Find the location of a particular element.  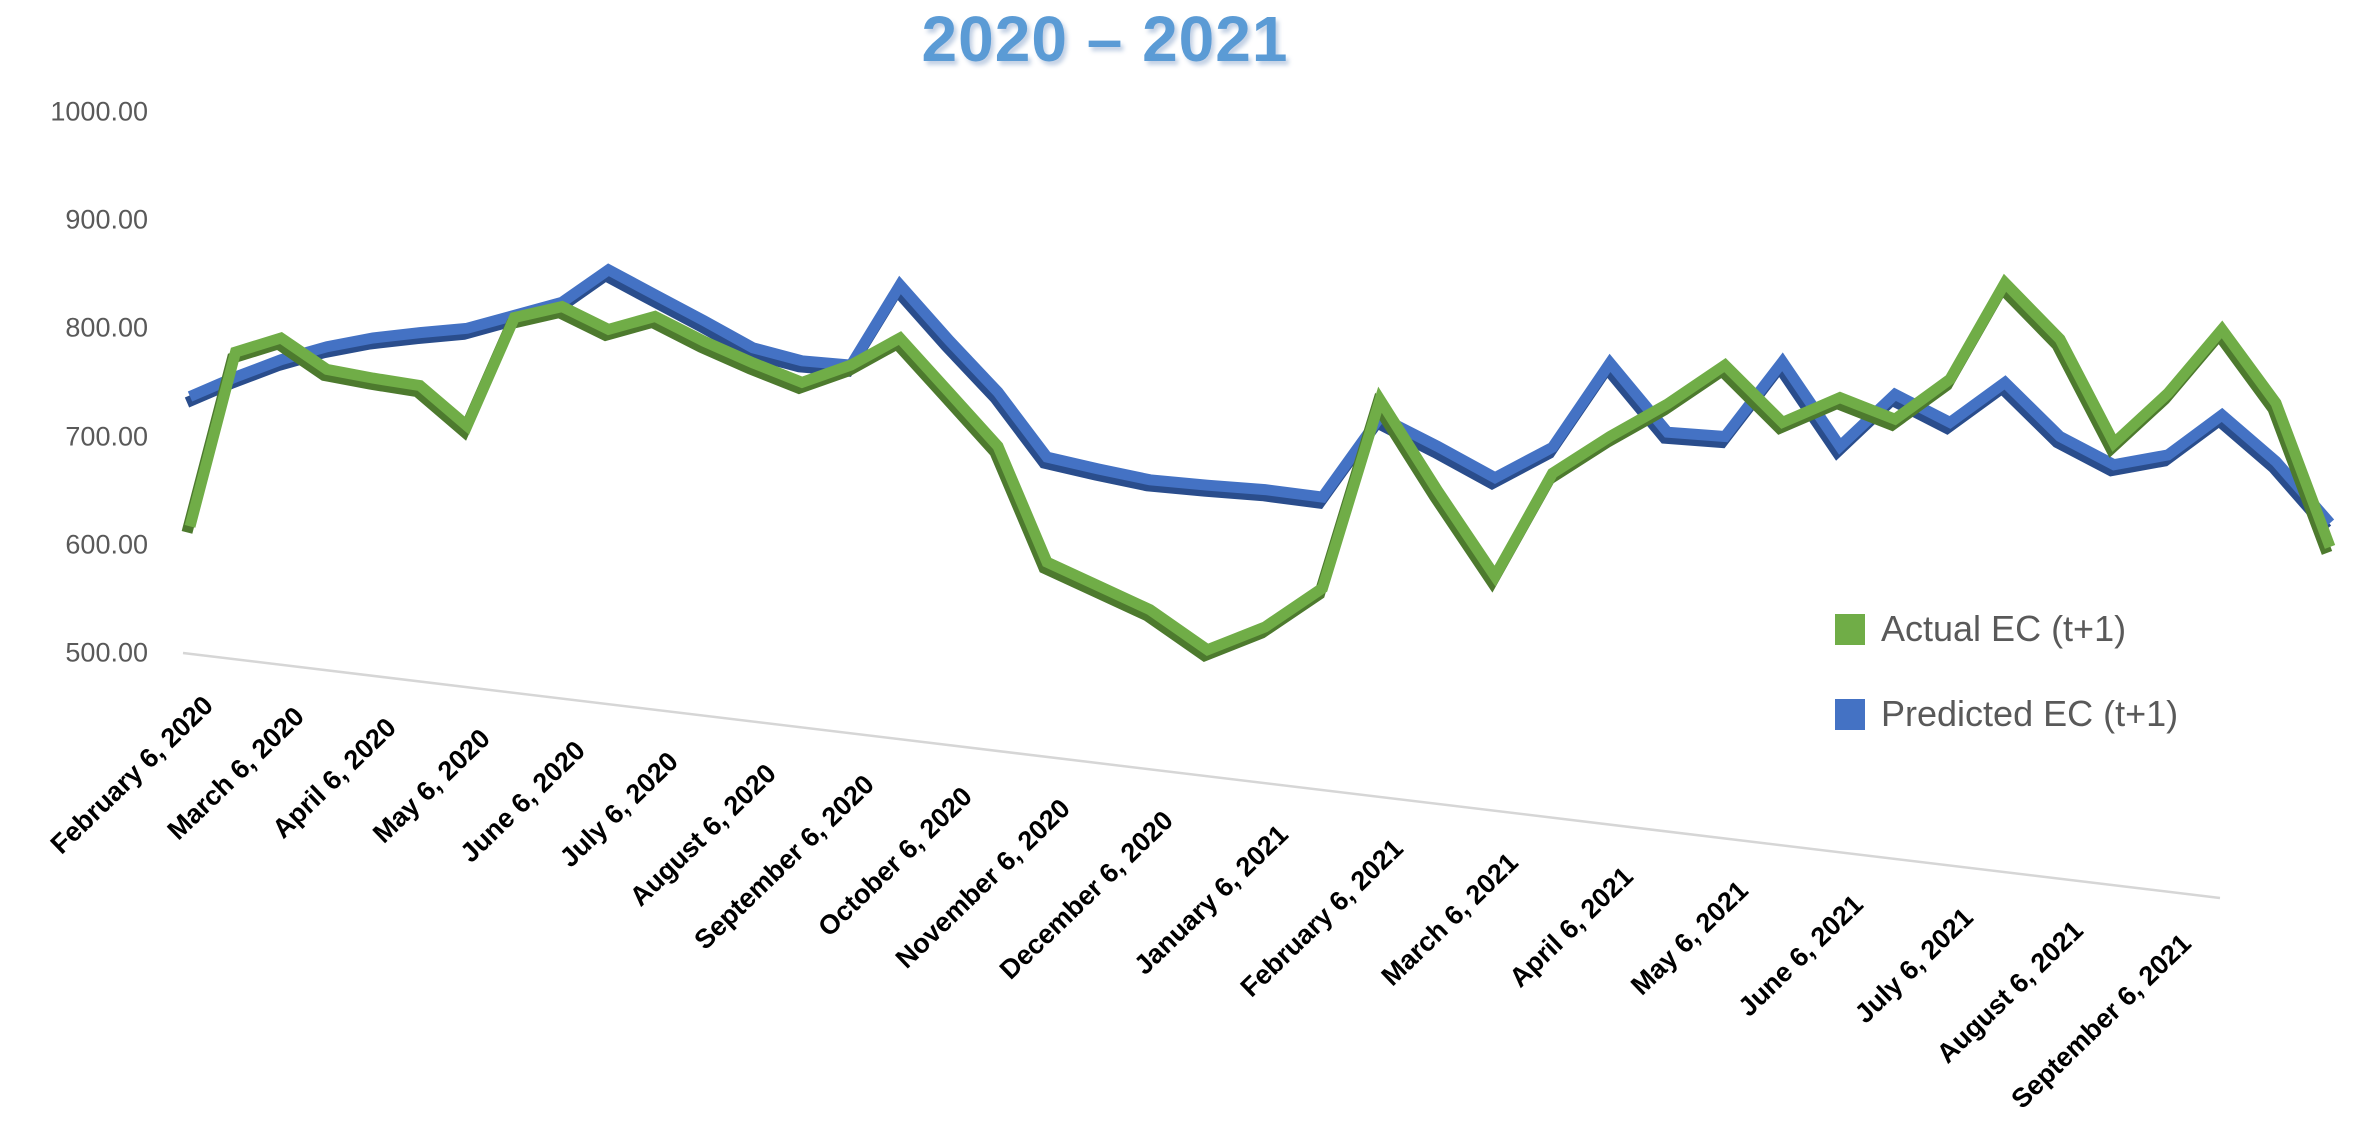

legend: Actual EC (t+1) Predicted EC (t+1) is located at coordinates (2006, 671).